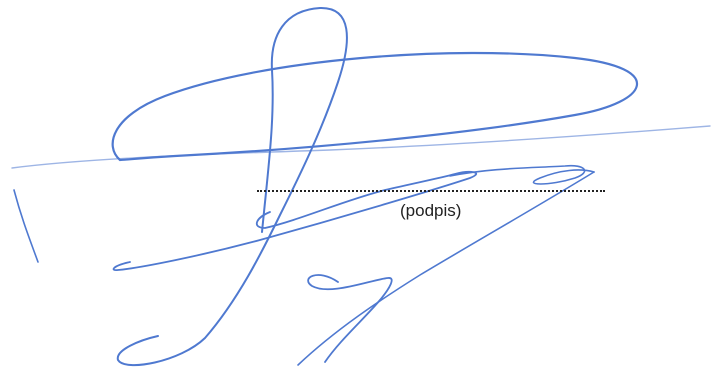 The height and width of the screenshot is (373, 714). What do you see at coordinates (431, 191) in the screenshot?
I see `signature-line` at bounding box center [431, 191].